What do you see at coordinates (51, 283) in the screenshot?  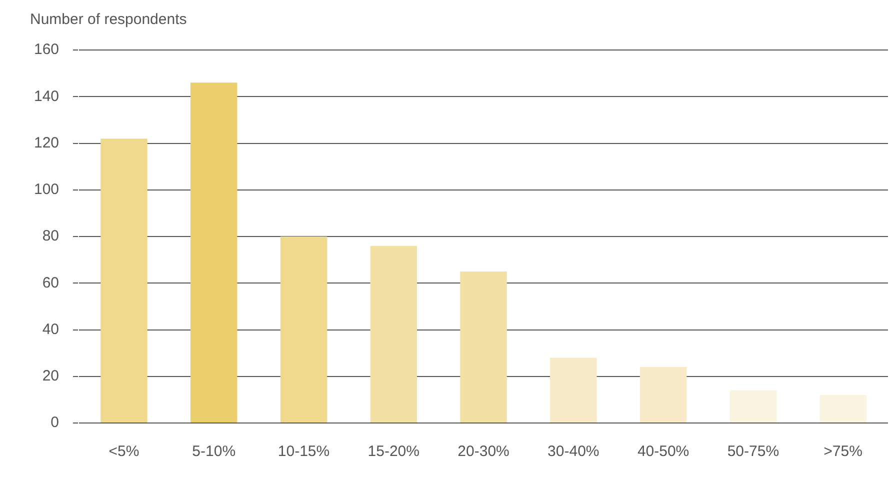 I see `y-tick-label: 60` at bounding box center [51, 283].